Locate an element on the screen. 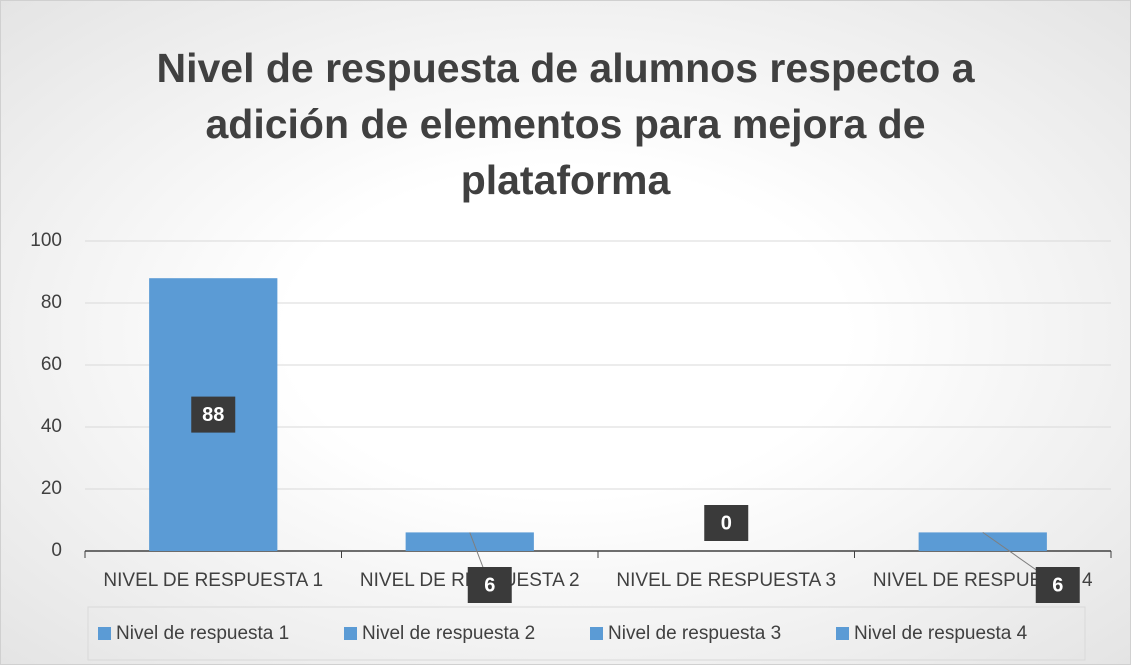  y-tick-label: 0 is located at coordinates (56, 550).